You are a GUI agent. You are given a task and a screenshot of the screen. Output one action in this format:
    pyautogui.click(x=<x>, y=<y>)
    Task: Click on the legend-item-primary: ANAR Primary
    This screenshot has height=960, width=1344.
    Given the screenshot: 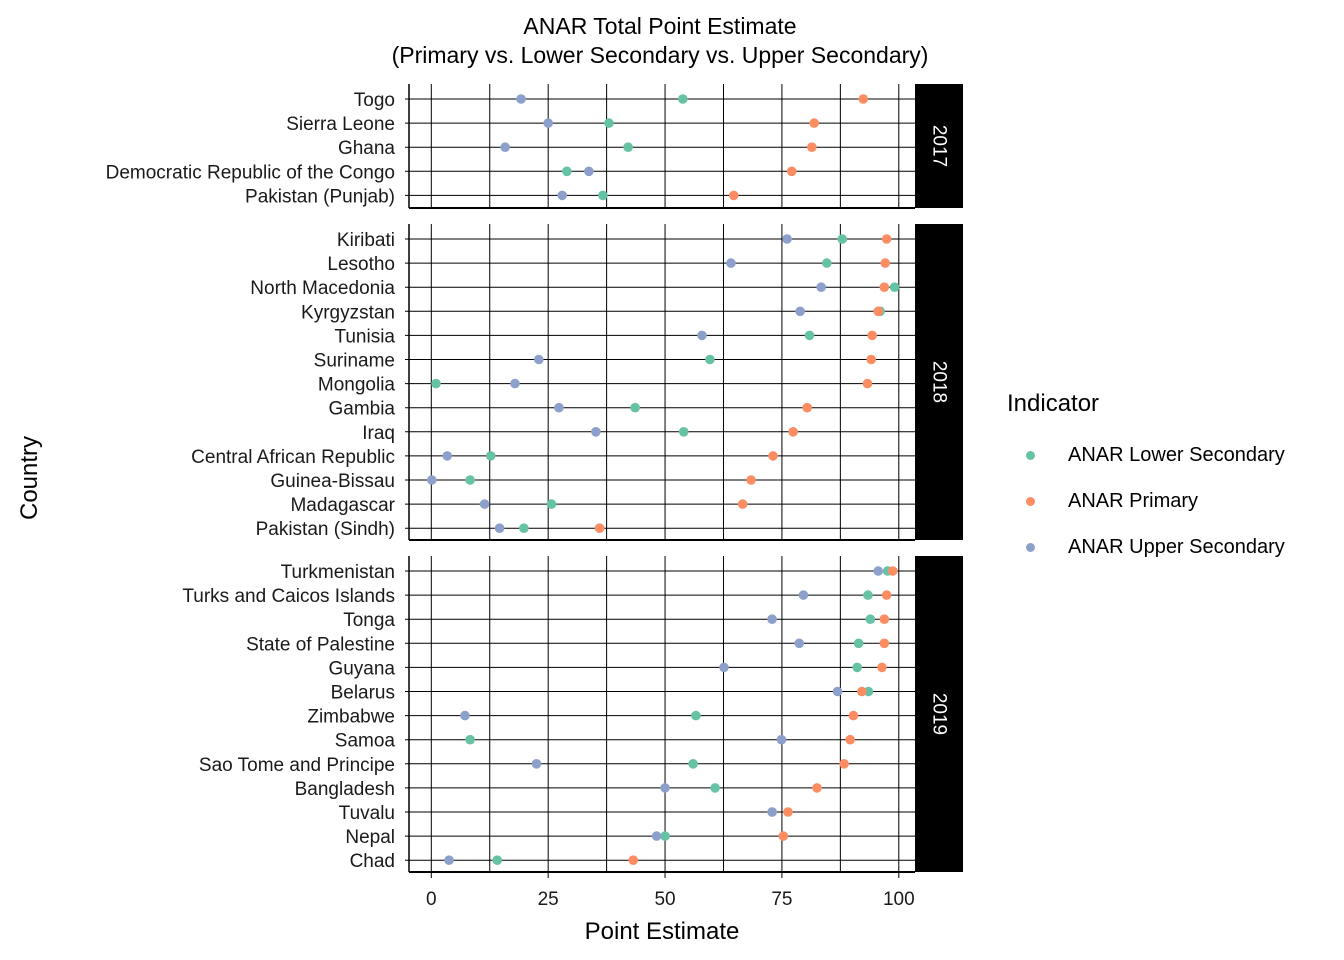 What is the action you would take?
    pyautogui.click(x=1112, y=501)
    